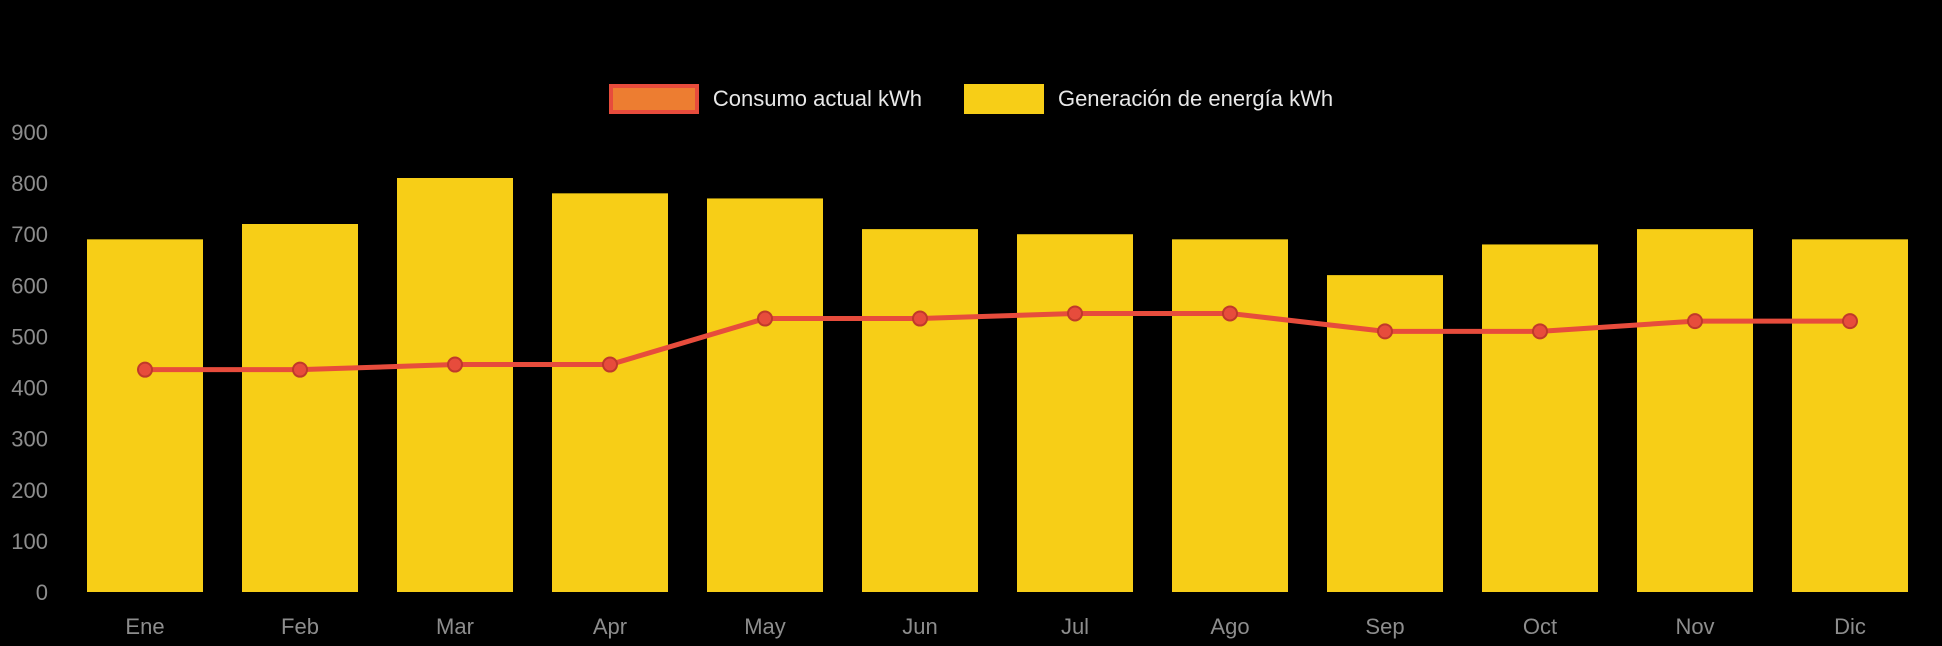 The height and width of the screenshot is (646, 1942). What do you see at coordinates (455, 385) in the screenshot?
I see `bar-mar` at bounding box center [455, 385].